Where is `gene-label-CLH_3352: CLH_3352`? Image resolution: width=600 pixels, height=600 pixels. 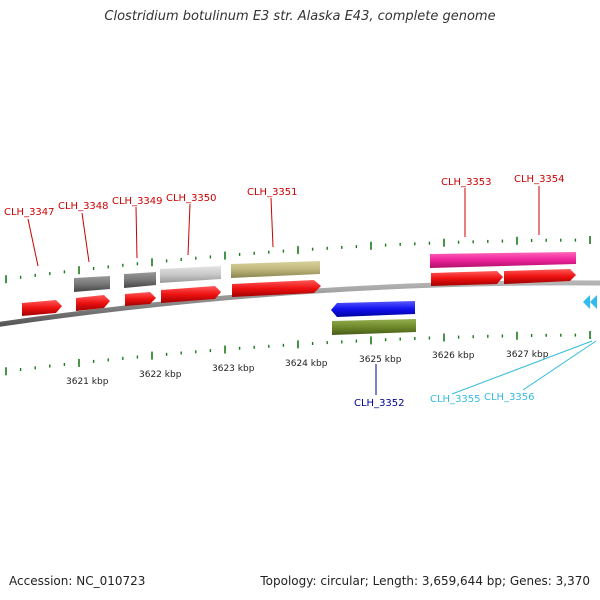 gene-label-CLH_3352: CLH_3352 is located at coordinates (379, 403).